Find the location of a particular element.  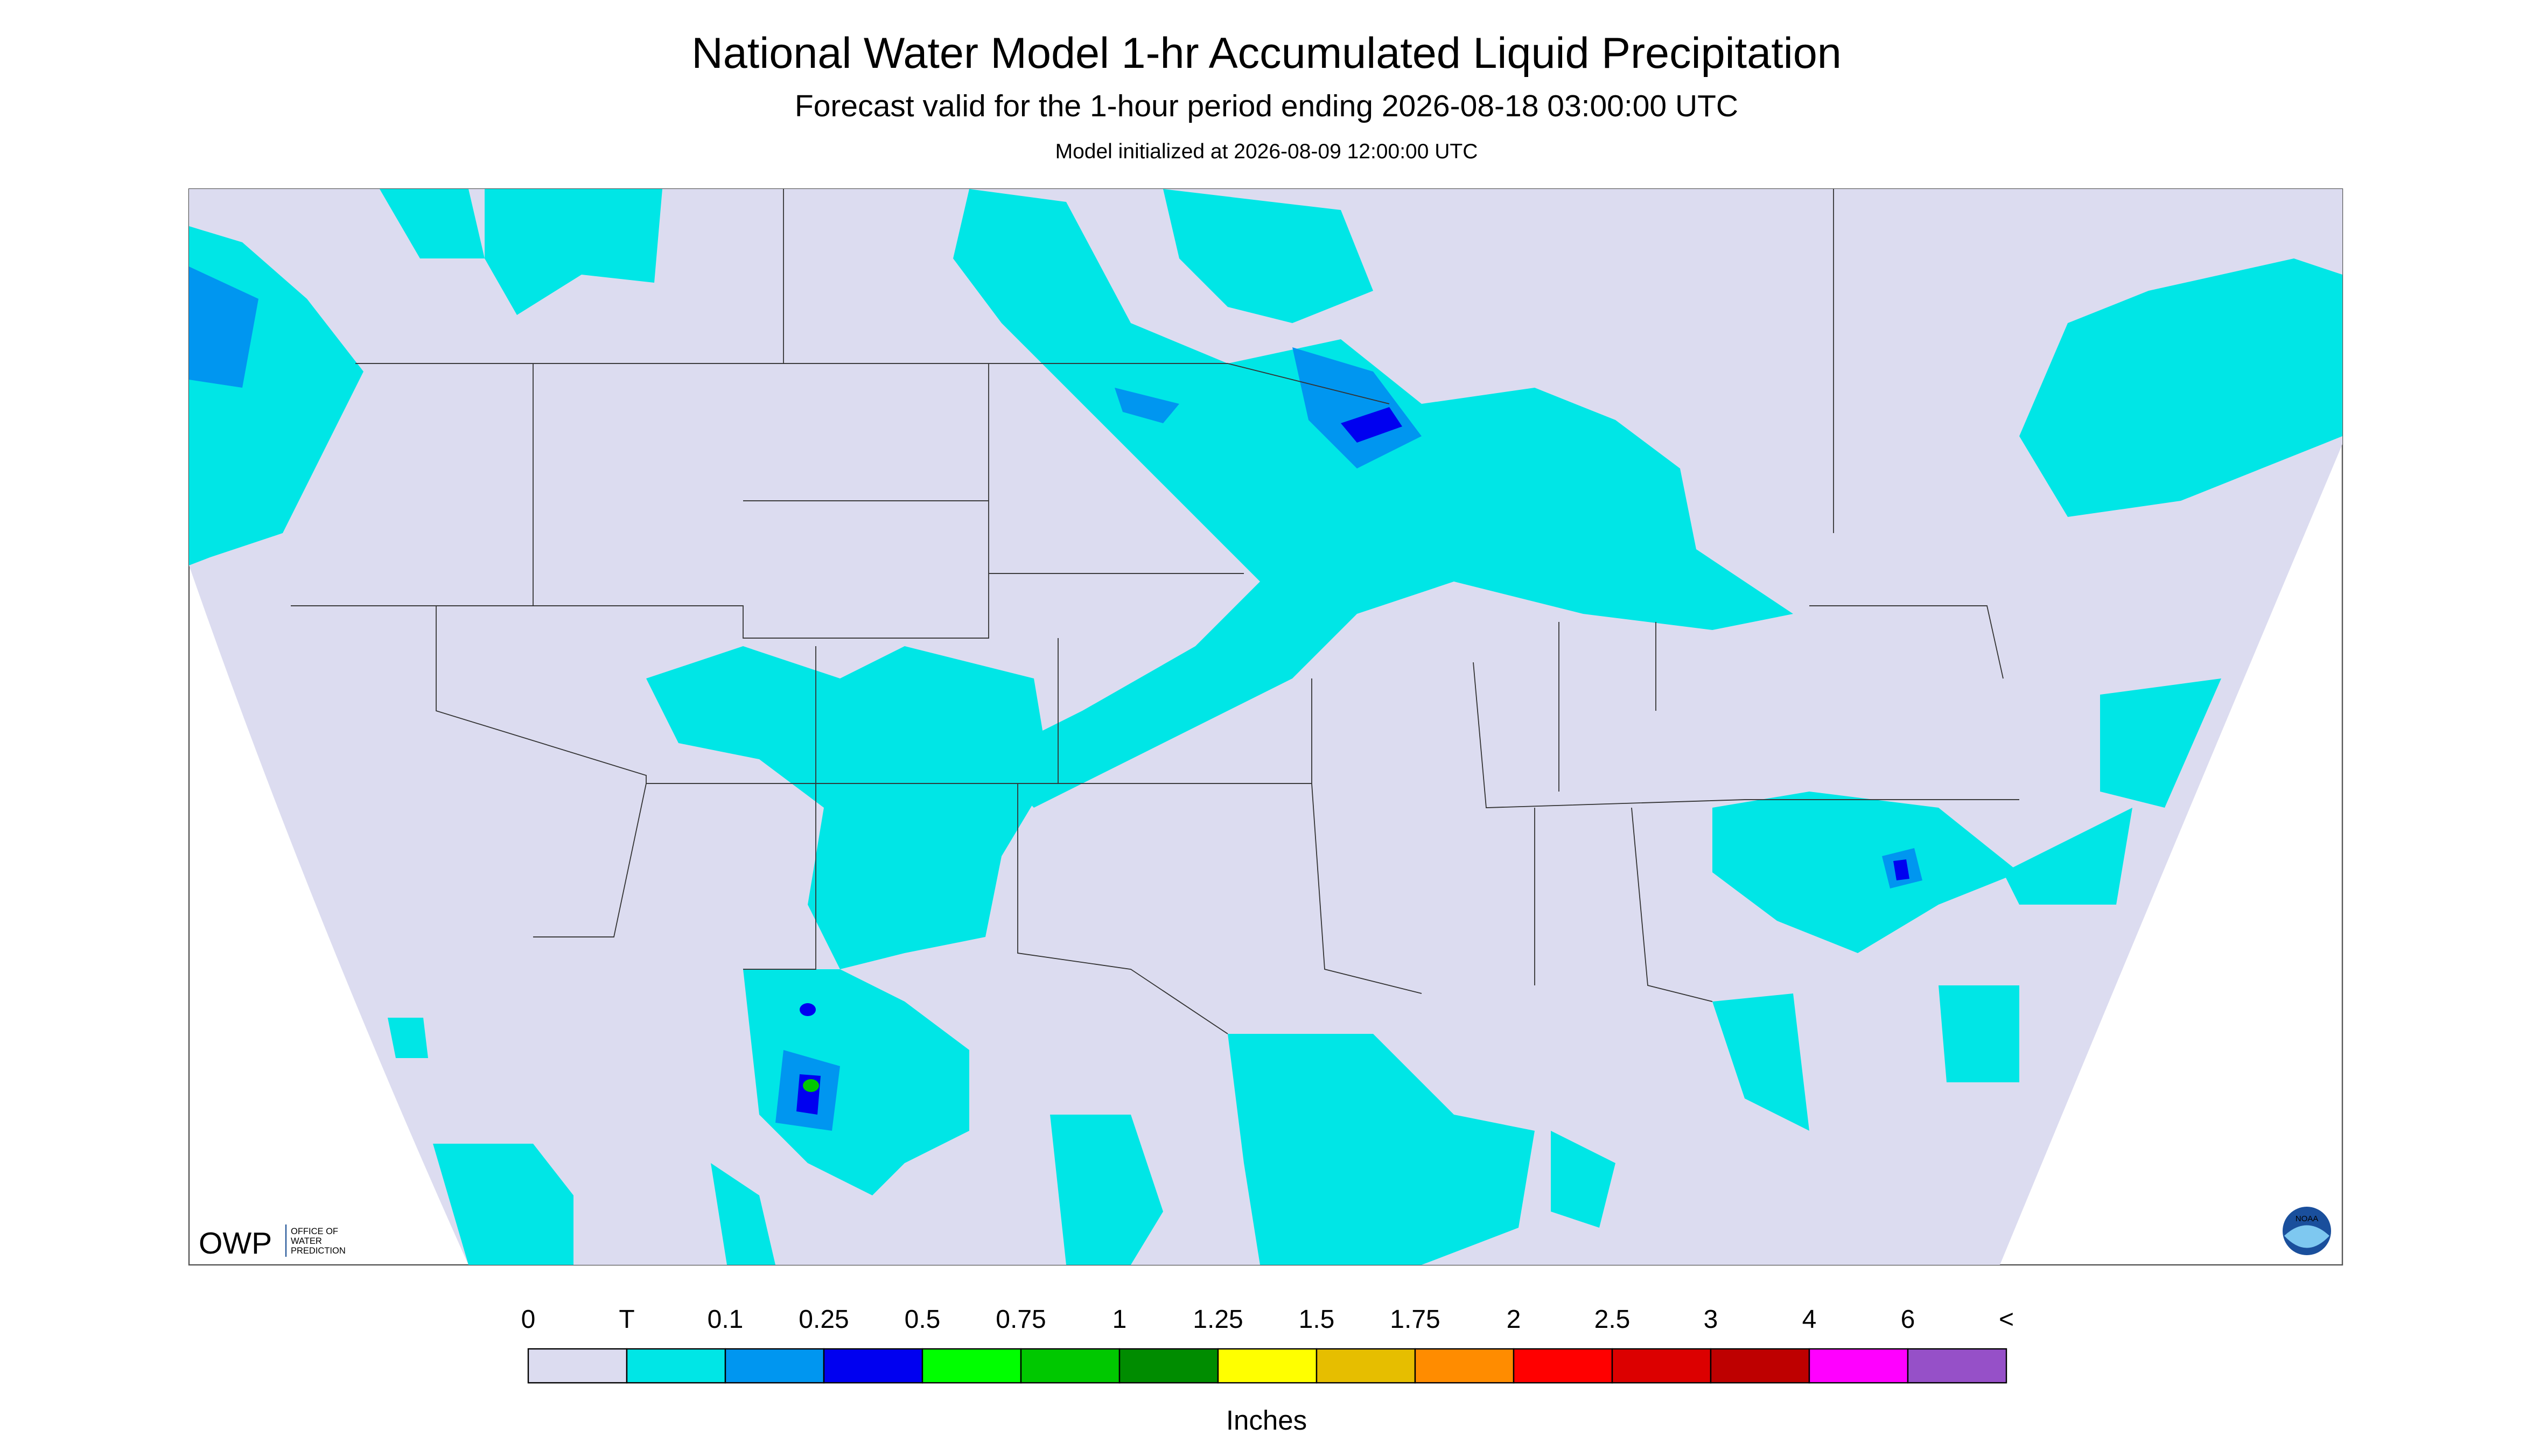

legend-label: 2 is located at coordinates (1514, 1319).